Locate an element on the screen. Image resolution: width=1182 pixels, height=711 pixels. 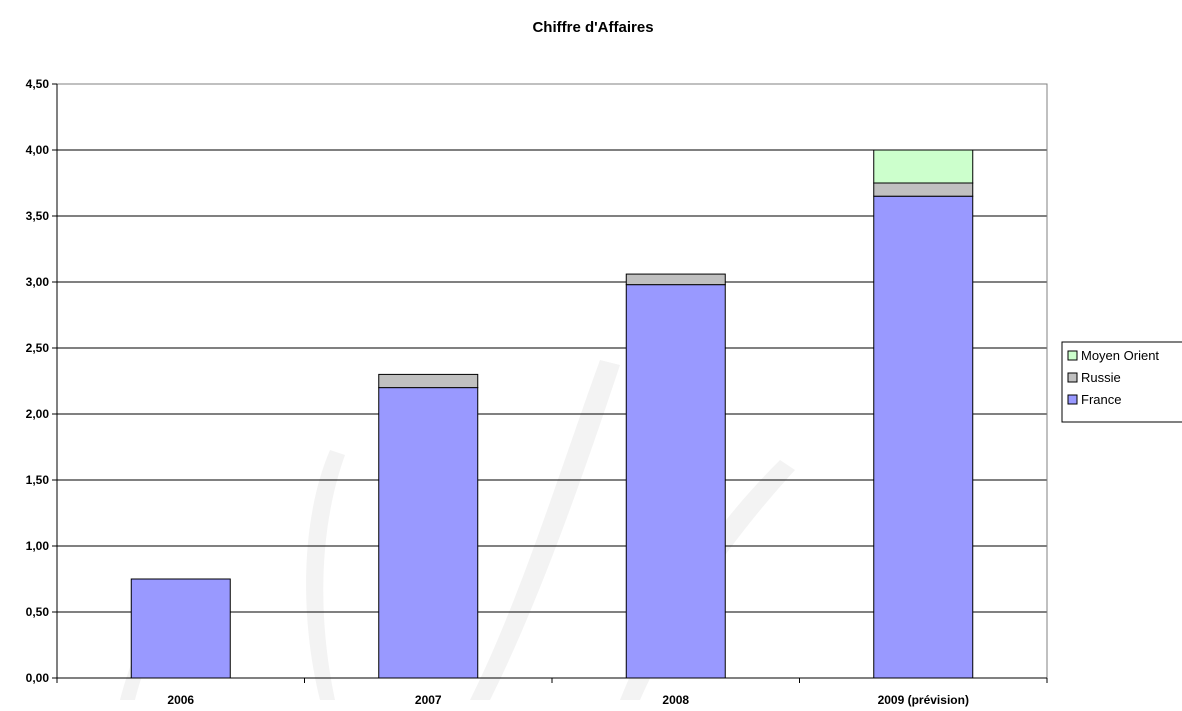
legend-label: Moyen Orient is located at coordinates (1120, 355).